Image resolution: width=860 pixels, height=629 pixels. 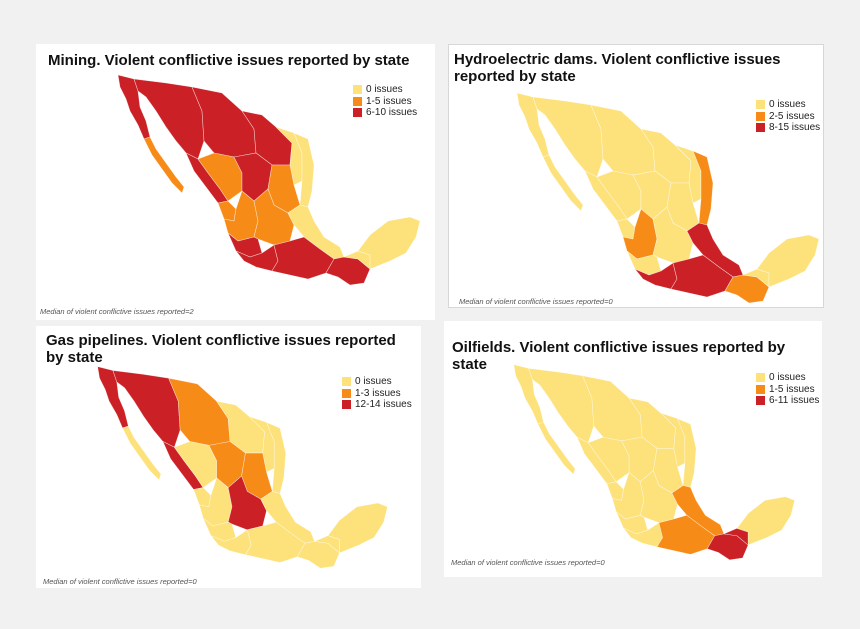 I want to click on legend-item: 6-10 issues, so click(x=385, y=113).